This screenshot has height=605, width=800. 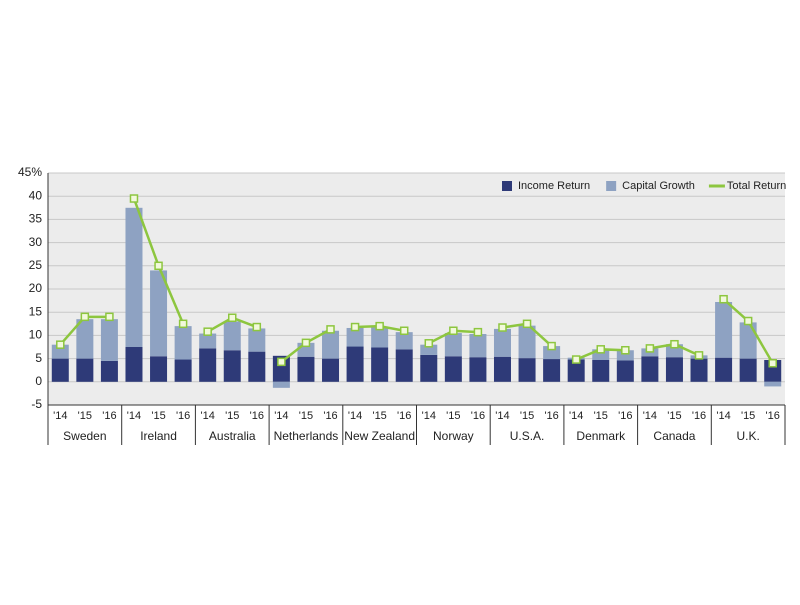 I want to click on y-tick-label: 35, so click(x=36, y=219).